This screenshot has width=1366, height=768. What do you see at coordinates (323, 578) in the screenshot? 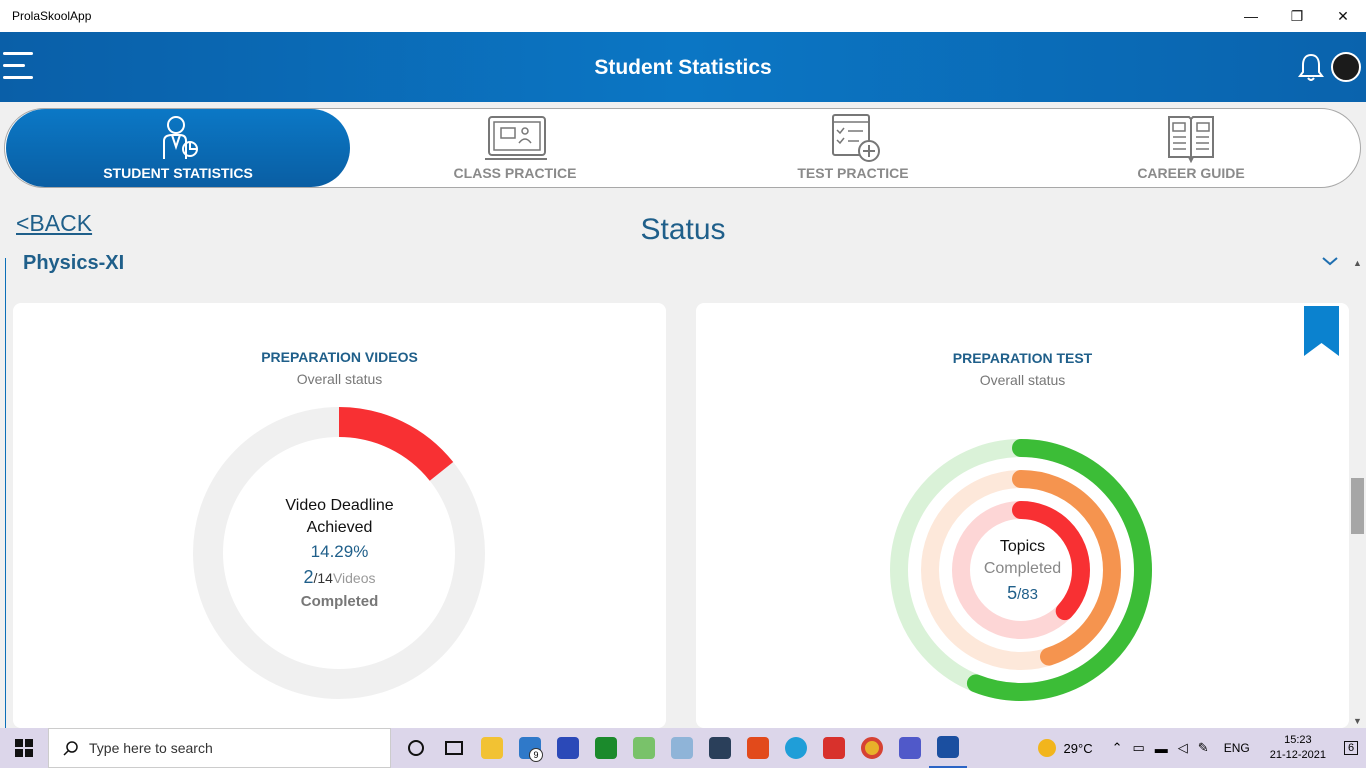
I see `videos-total-count: /14` at bounding box center [323, 578].